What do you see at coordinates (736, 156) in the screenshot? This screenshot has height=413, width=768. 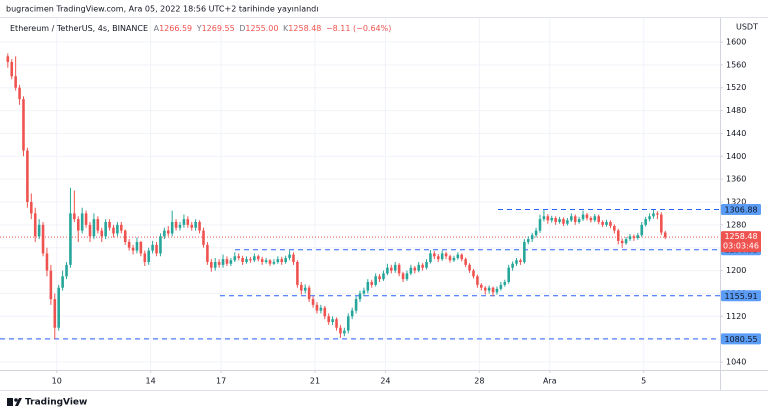 I see `y-tick-label: 1400` at bounding box center [736, 156].